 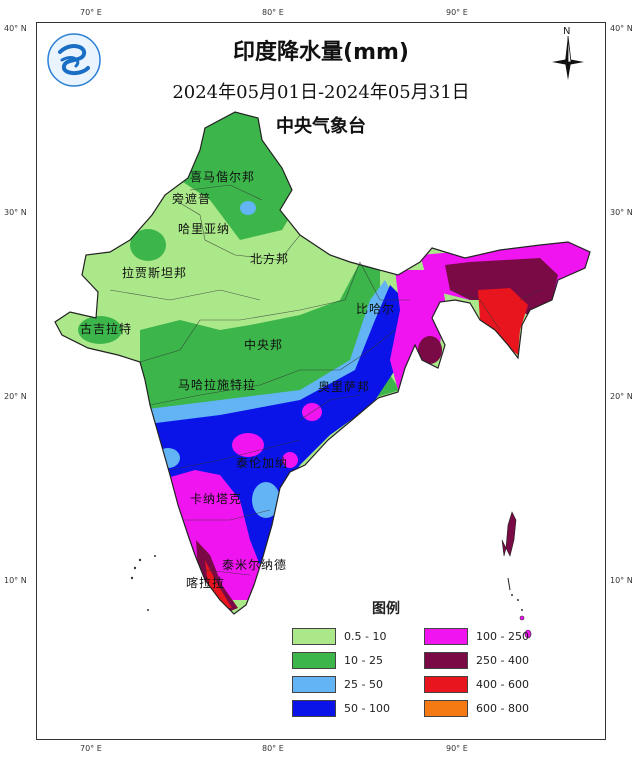 I want to click on north-label: N, so click(x=567, y=31).